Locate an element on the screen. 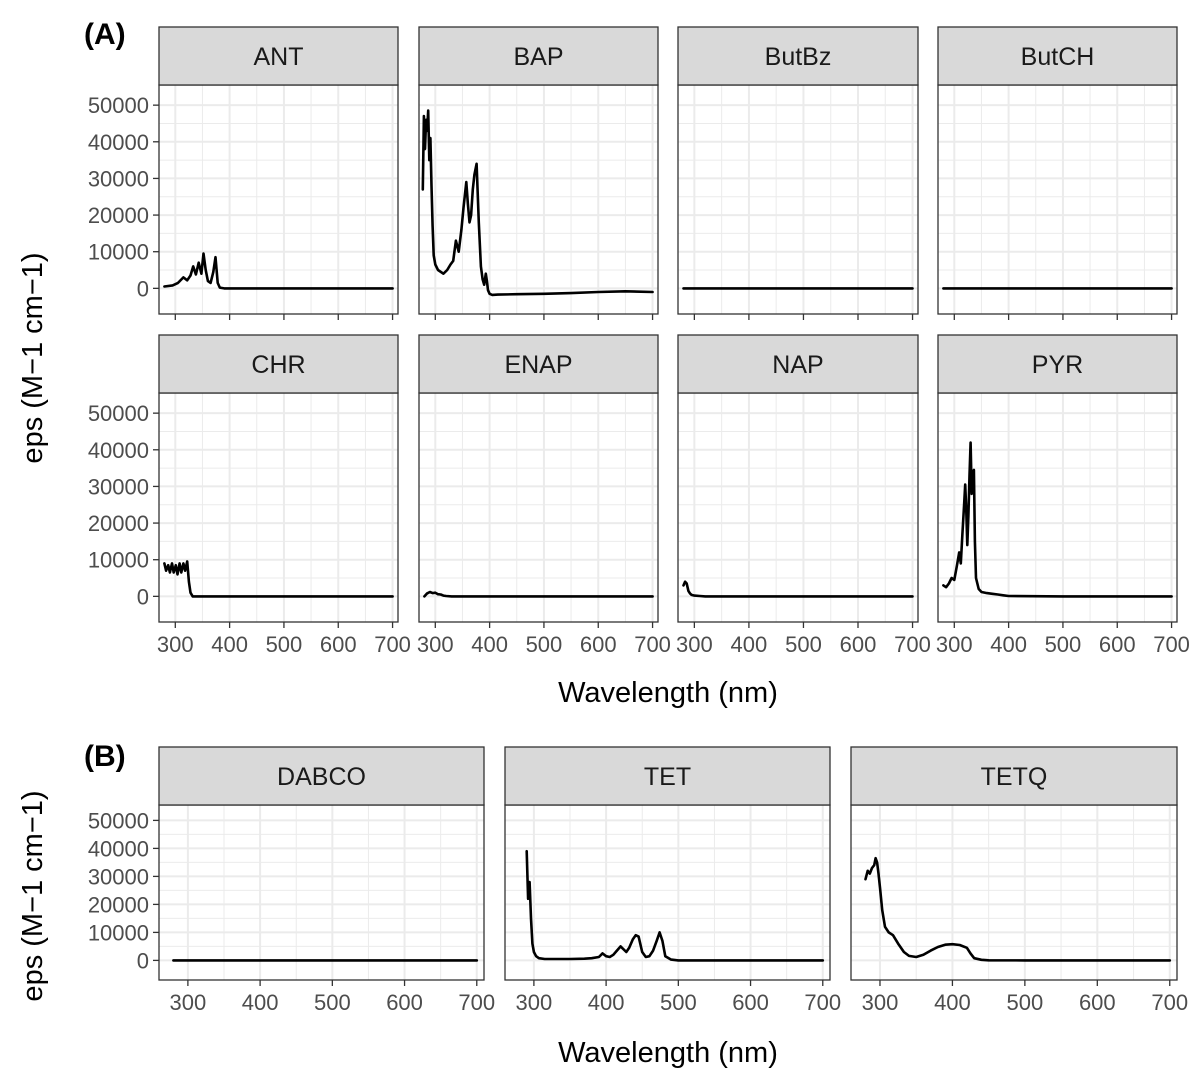 This screenshot has height=1070, width=1194. facet-strip-label-enap: ENAP is located at coordinates (538, 365).